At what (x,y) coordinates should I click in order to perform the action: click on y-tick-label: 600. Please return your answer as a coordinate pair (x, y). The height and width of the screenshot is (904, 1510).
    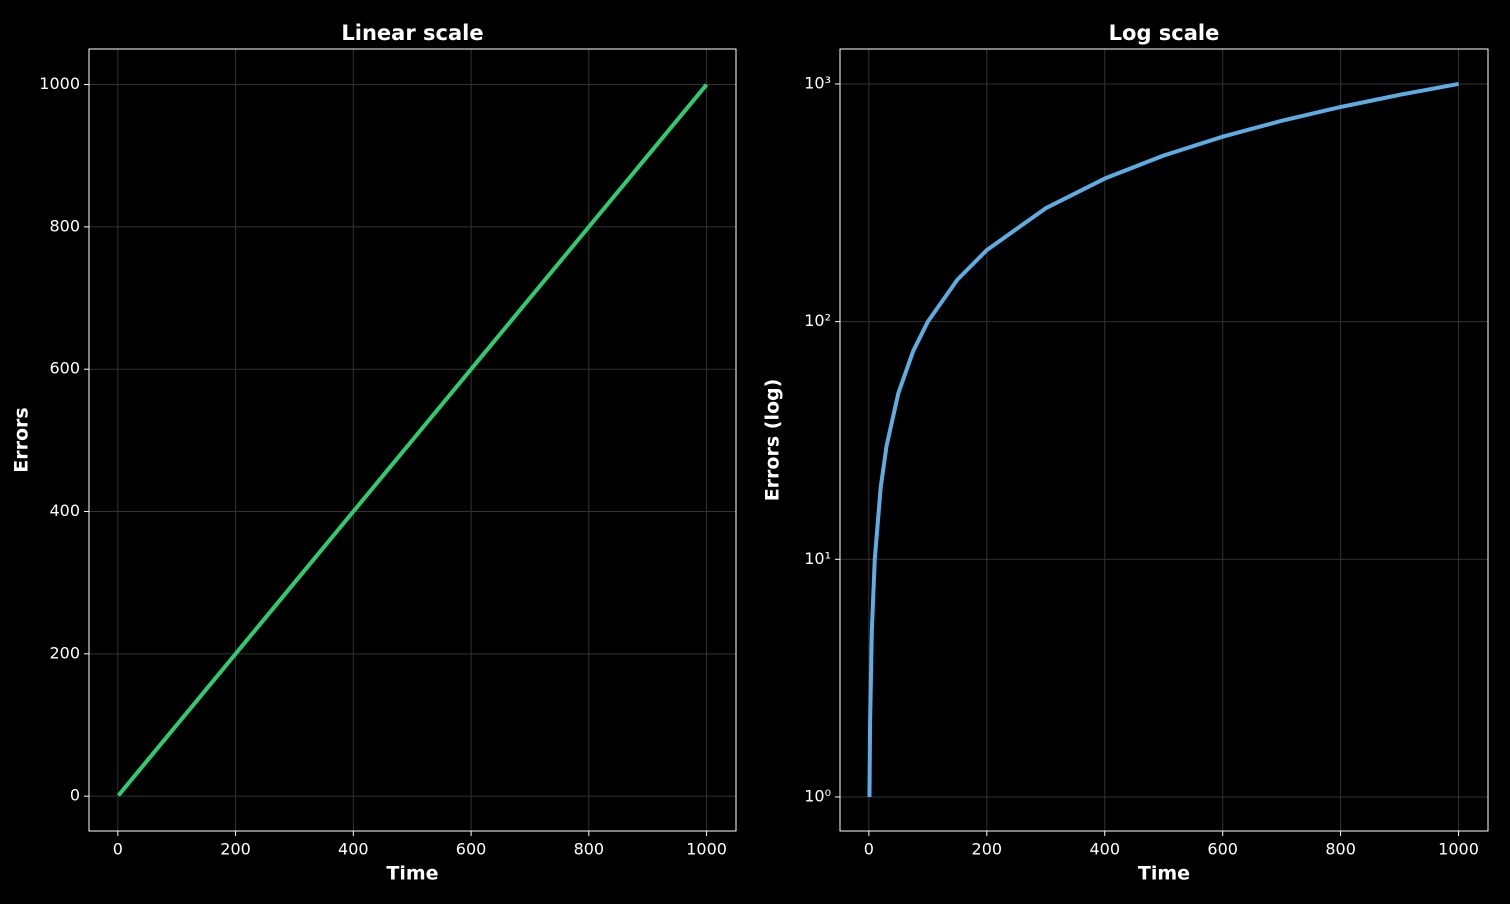
    Looking at the image, I should click on (64, 368).